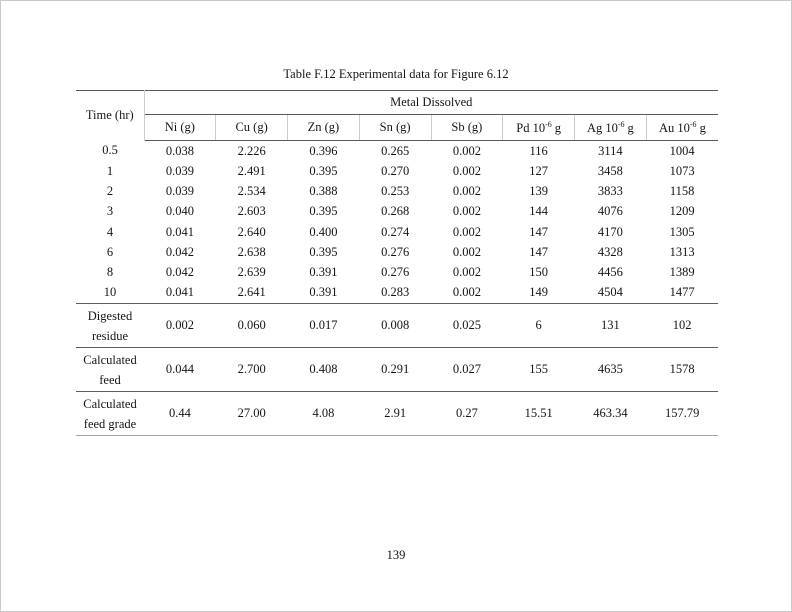 The width and height of the screenshot is (792, 612). What do you see at coordinates (610, 150) in the screenshot?
I see `cell: 3114` at bounding box center [610, 150].